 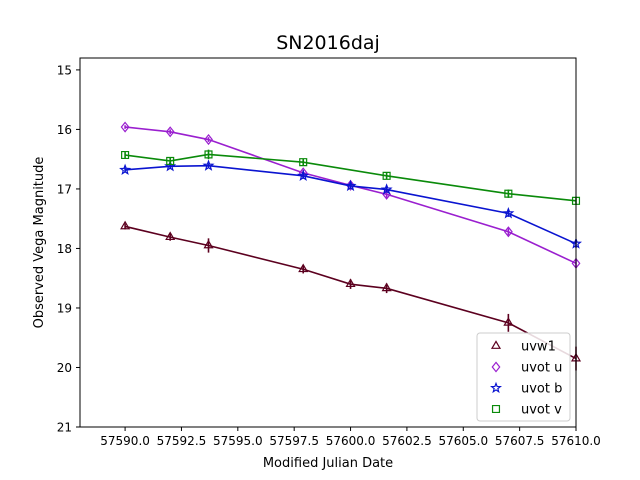 What do you see at coordinates (64, 249) in the screenshot?
I see `y-tick-label: 18` at bounding box center [64, 249].